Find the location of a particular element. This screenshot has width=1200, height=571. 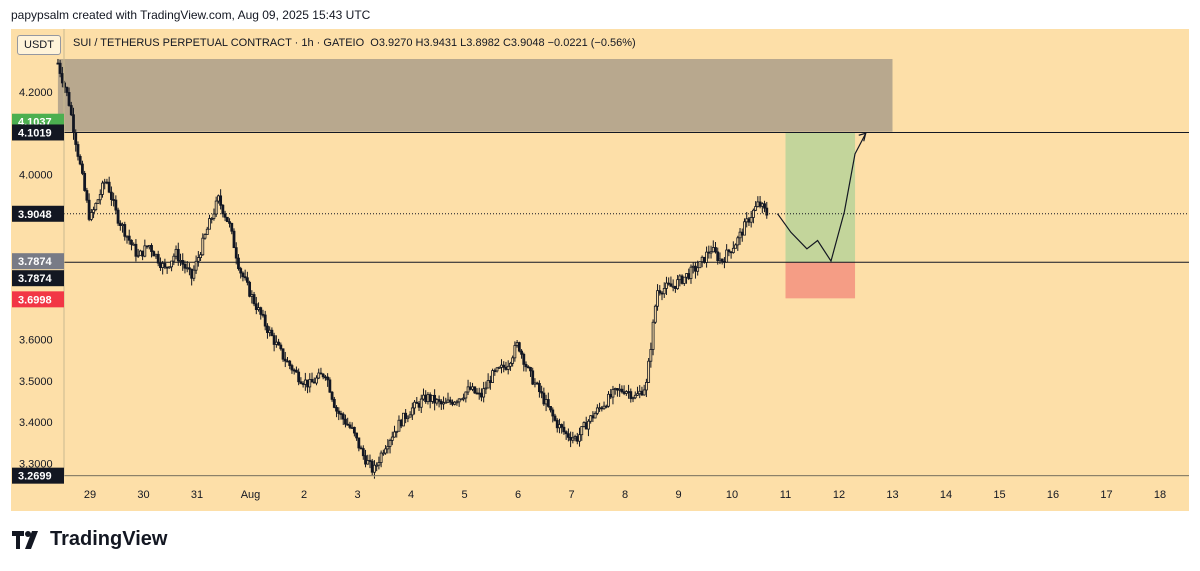

price-badge: 3.7874 is located at coordinates (38, 278).